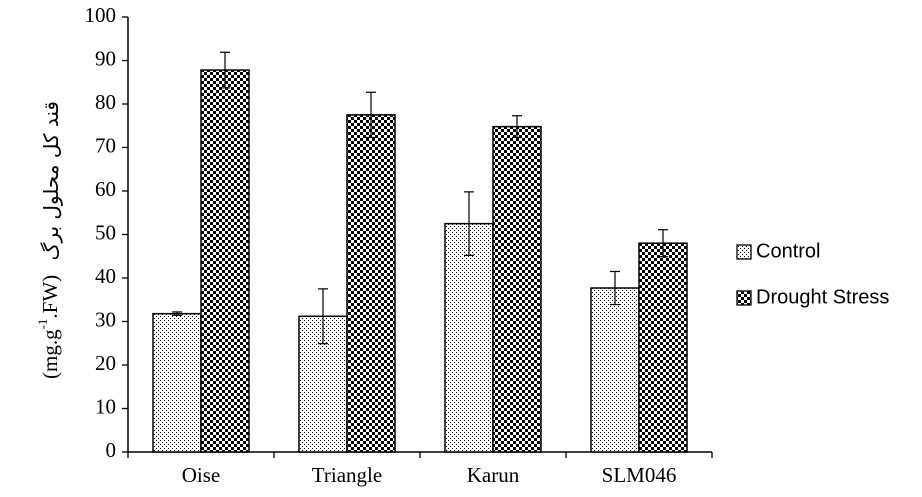 The image size is (922, 497). I want to click on y-tick-label: 30, so click(105, 319).